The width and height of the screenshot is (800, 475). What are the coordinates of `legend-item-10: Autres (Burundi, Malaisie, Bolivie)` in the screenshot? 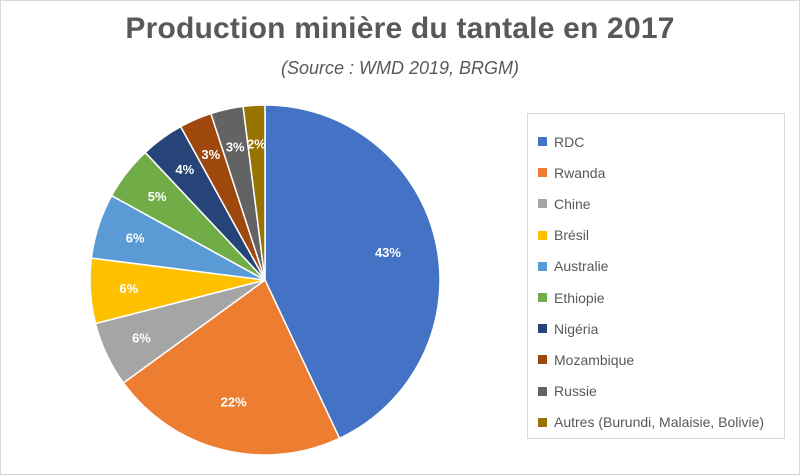 It's located at (656, 422).